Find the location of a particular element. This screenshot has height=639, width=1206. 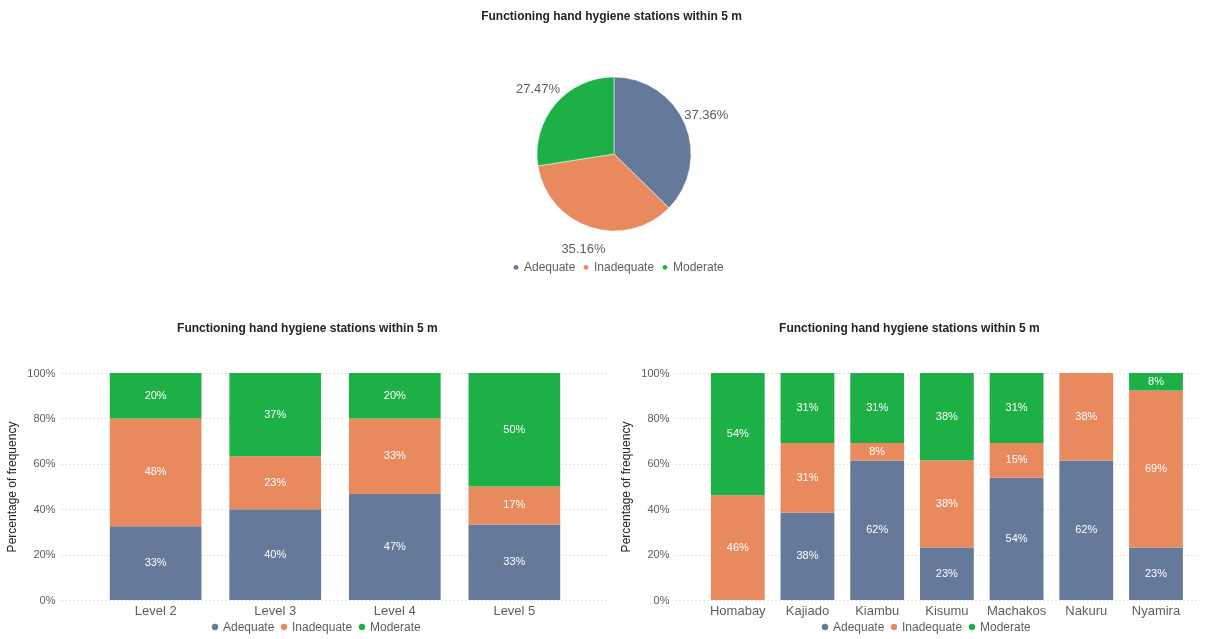

data-label: 15% is located at coordinates (1016, 459).